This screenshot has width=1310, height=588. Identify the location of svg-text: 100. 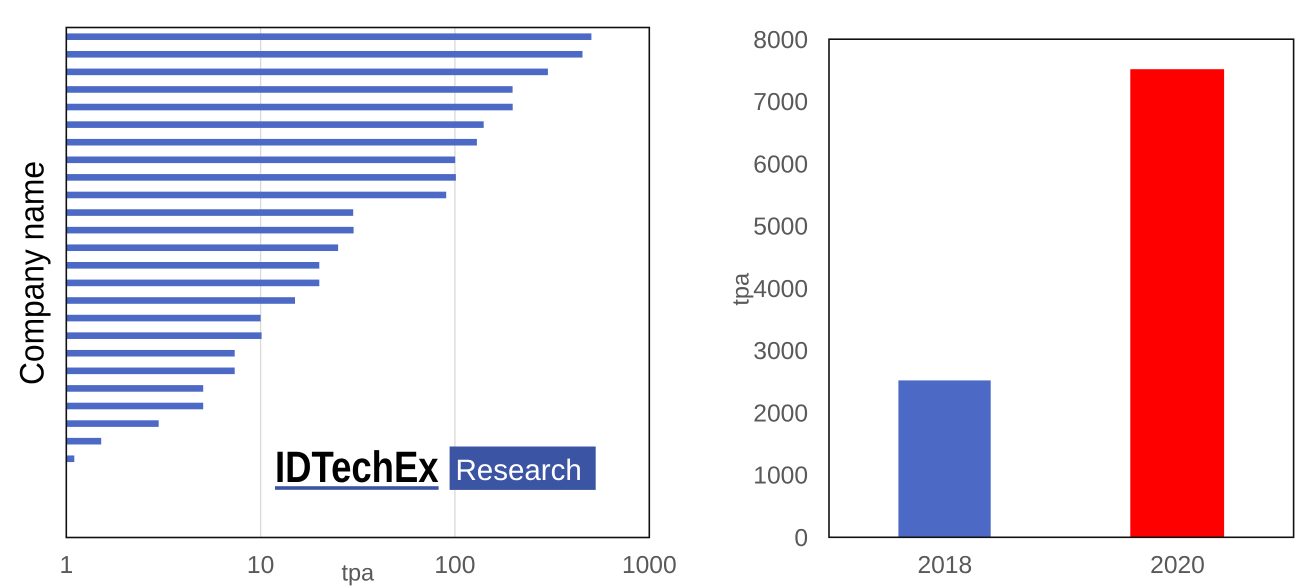
(454, 565).